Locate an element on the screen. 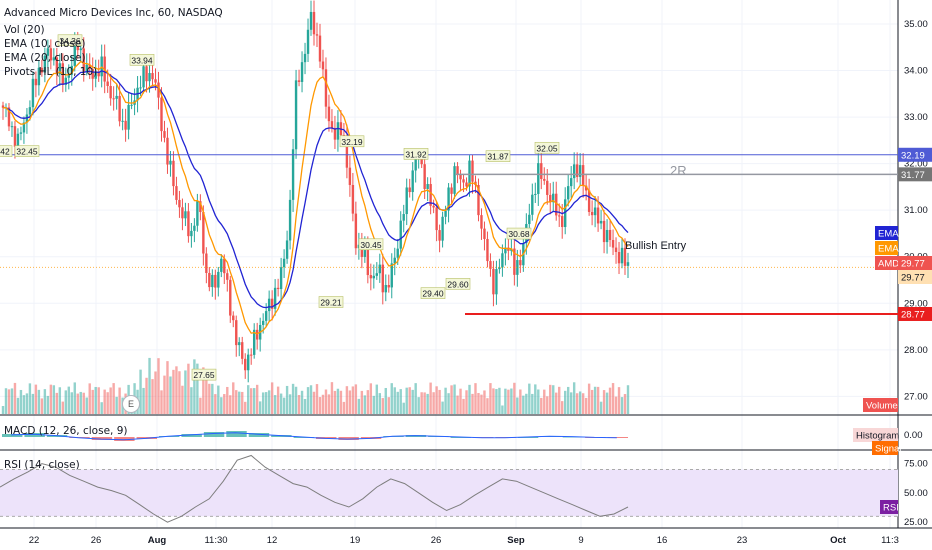 This screenshot has height=550, width=932. indicator-ema10: EMA (10, close) is located at coordinates (45, 44).